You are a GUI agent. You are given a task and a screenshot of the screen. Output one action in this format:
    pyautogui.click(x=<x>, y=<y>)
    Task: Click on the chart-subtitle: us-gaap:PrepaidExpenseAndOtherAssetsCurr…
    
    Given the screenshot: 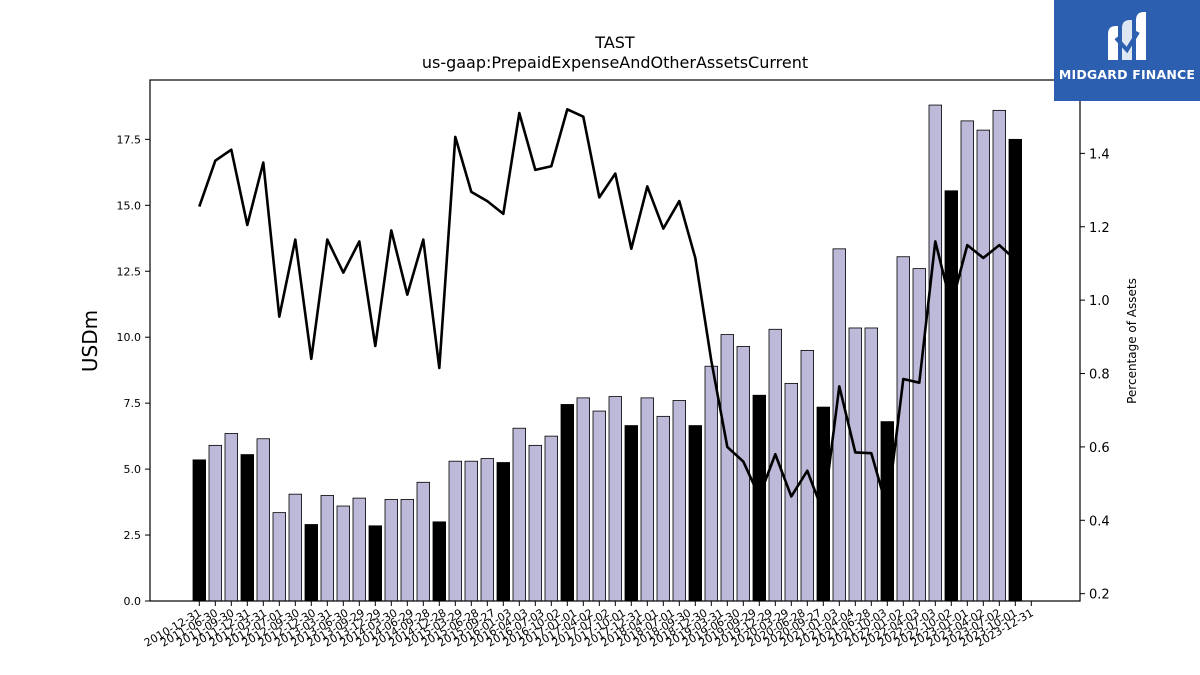 What is the action you would take?
    pyautogui.click(x=615, y=62)
    